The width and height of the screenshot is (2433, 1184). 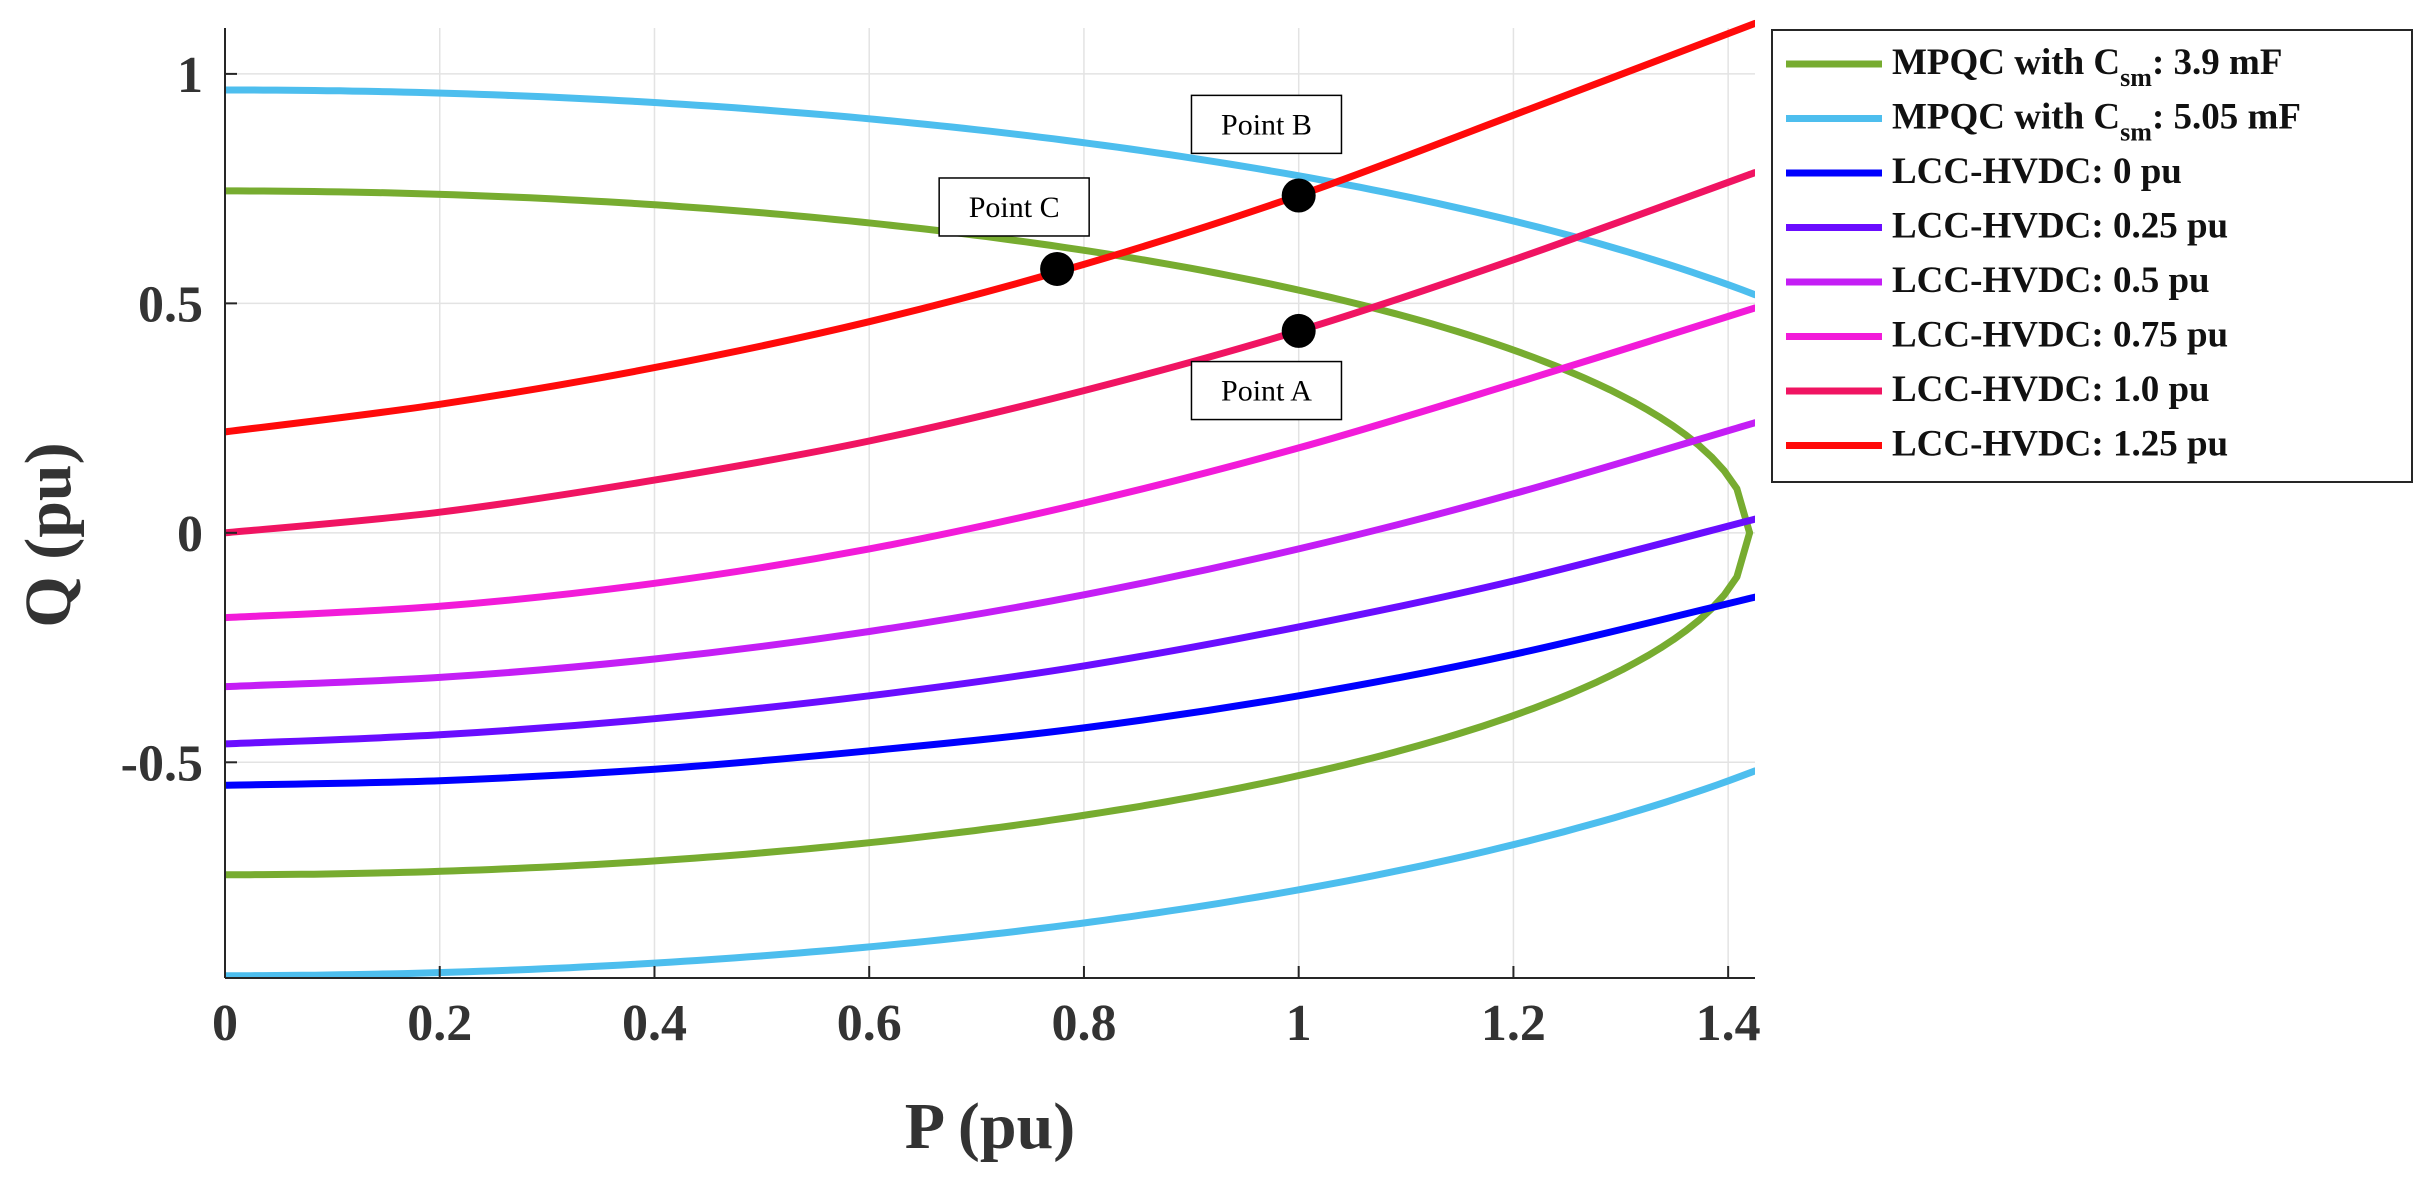 I want to click on legend-entry-label: LCC-HVDC: 0.75 pu, so click(x=2060, y=335).